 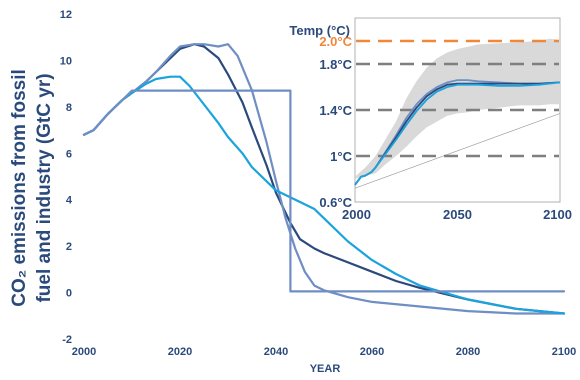 What do you see at coordinates (69, 201) in the screenshot?
I see `y-tick-label: 4` at bounding box center [69, 201].